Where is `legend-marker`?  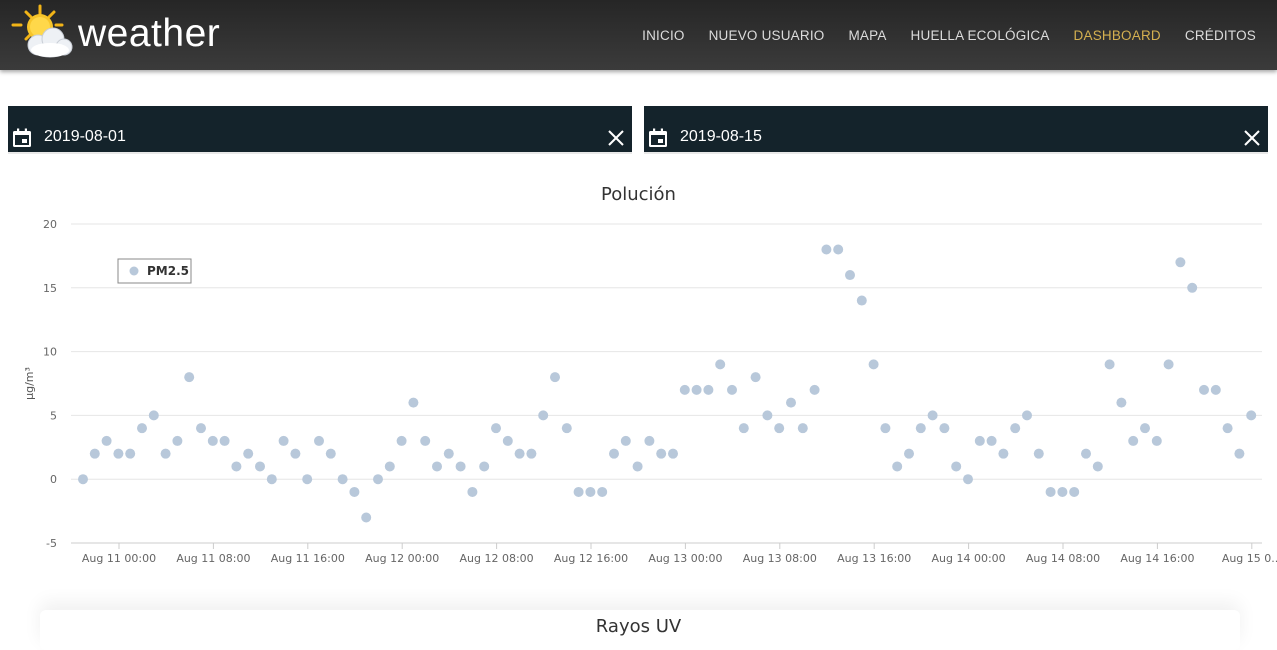
legend-marker is located at coordinates (134, 271).